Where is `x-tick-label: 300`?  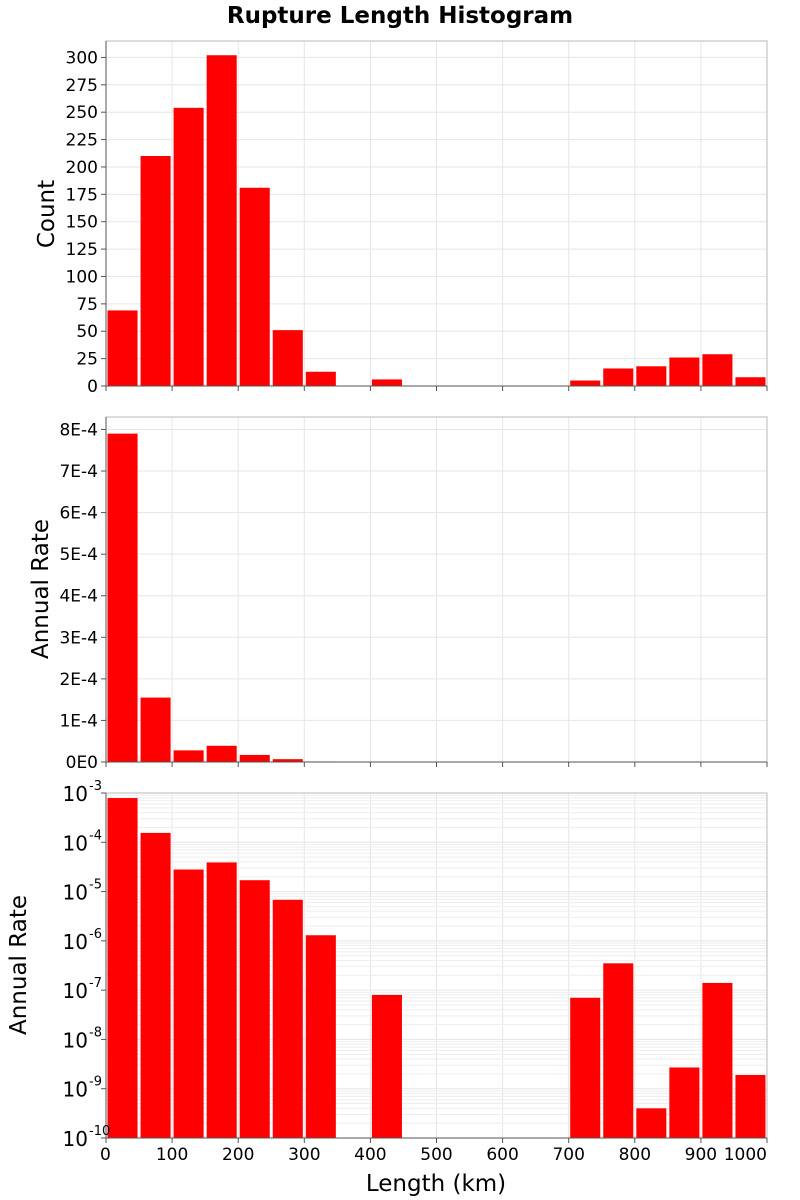 x-tick-label: 300 is located at coordinates (304, 1155).